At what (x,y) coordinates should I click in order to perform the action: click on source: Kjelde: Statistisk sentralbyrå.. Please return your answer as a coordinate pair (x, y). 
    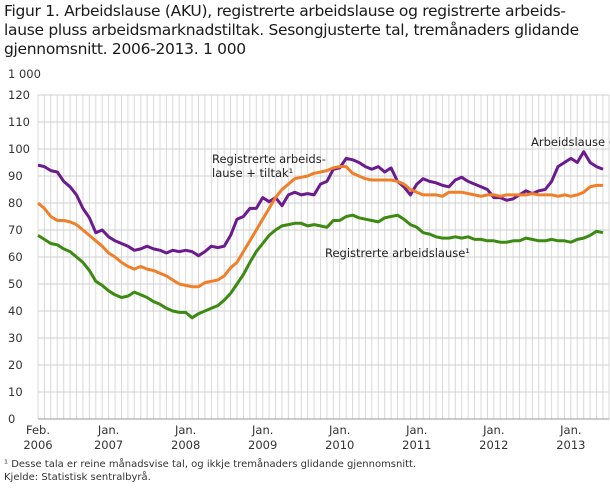
    Looking at the image, I should click on (77, 477).